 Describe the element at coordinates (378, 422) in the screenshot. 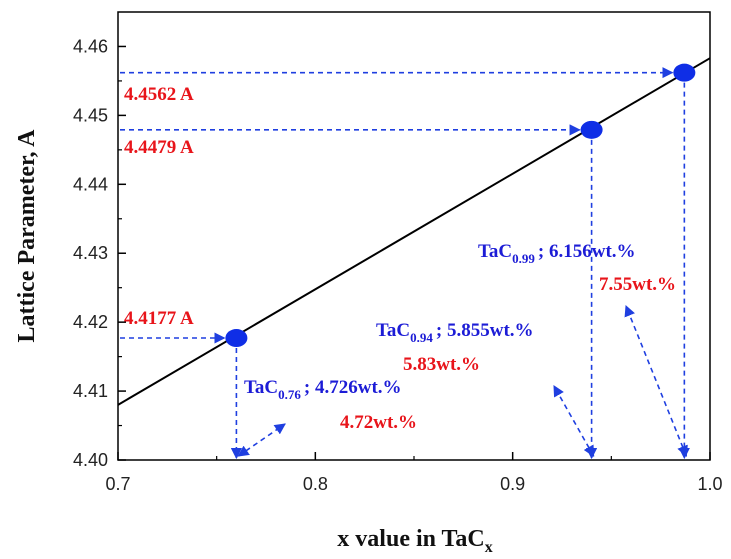

I see `measured-label-0.76: 4.72wt.%` at that location.